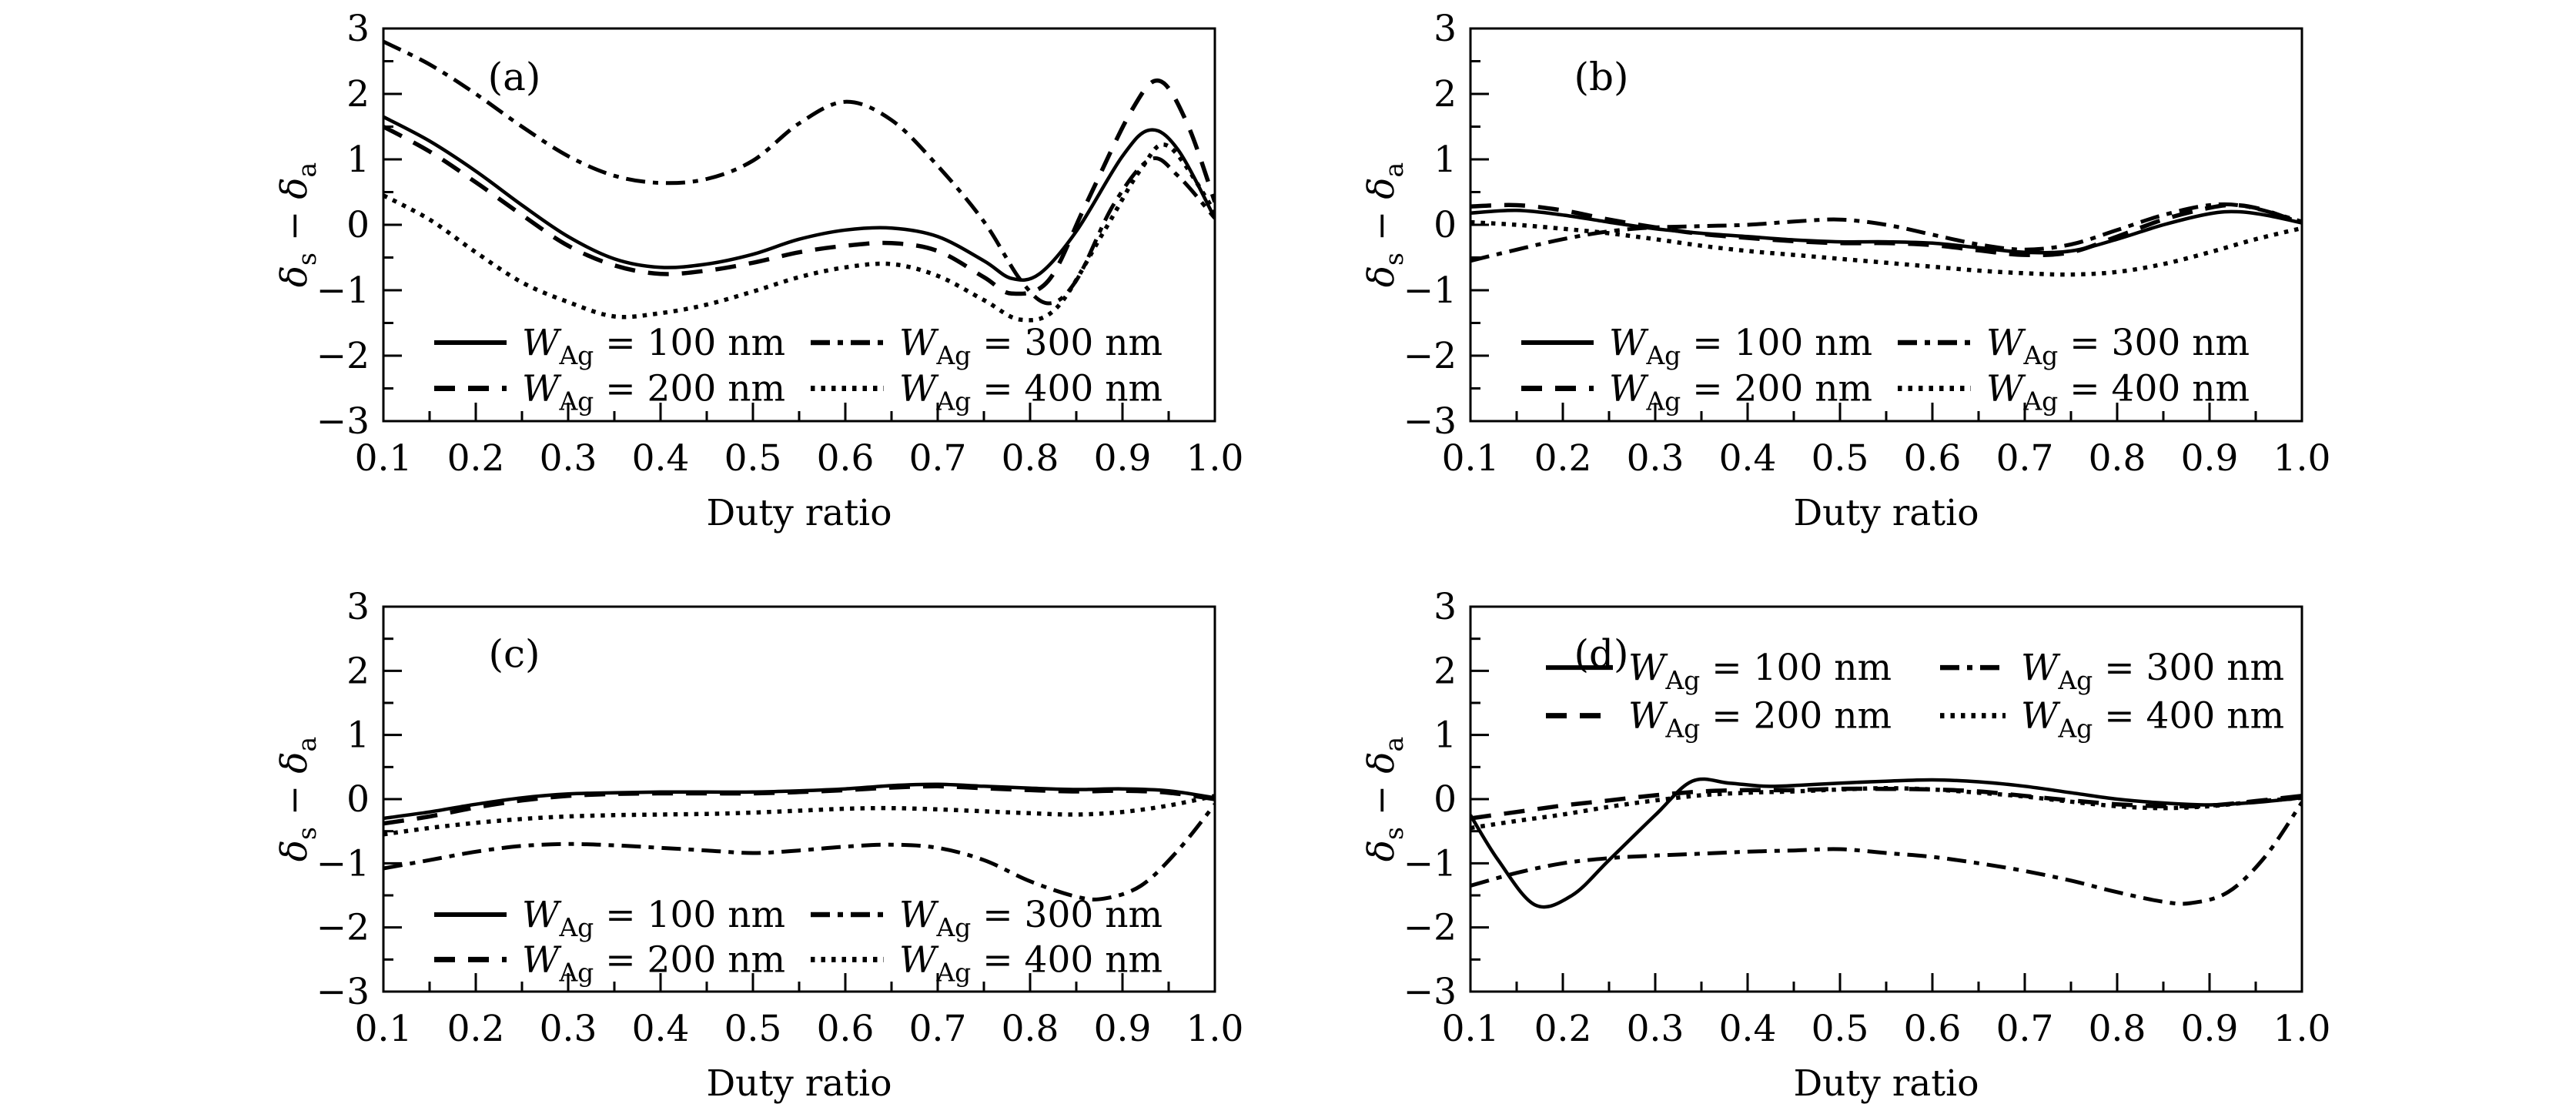  What do you see at coordinates (514, 77) in the screenshot?
I see `panel-letter: (a)` at bounding box center [514, 77].